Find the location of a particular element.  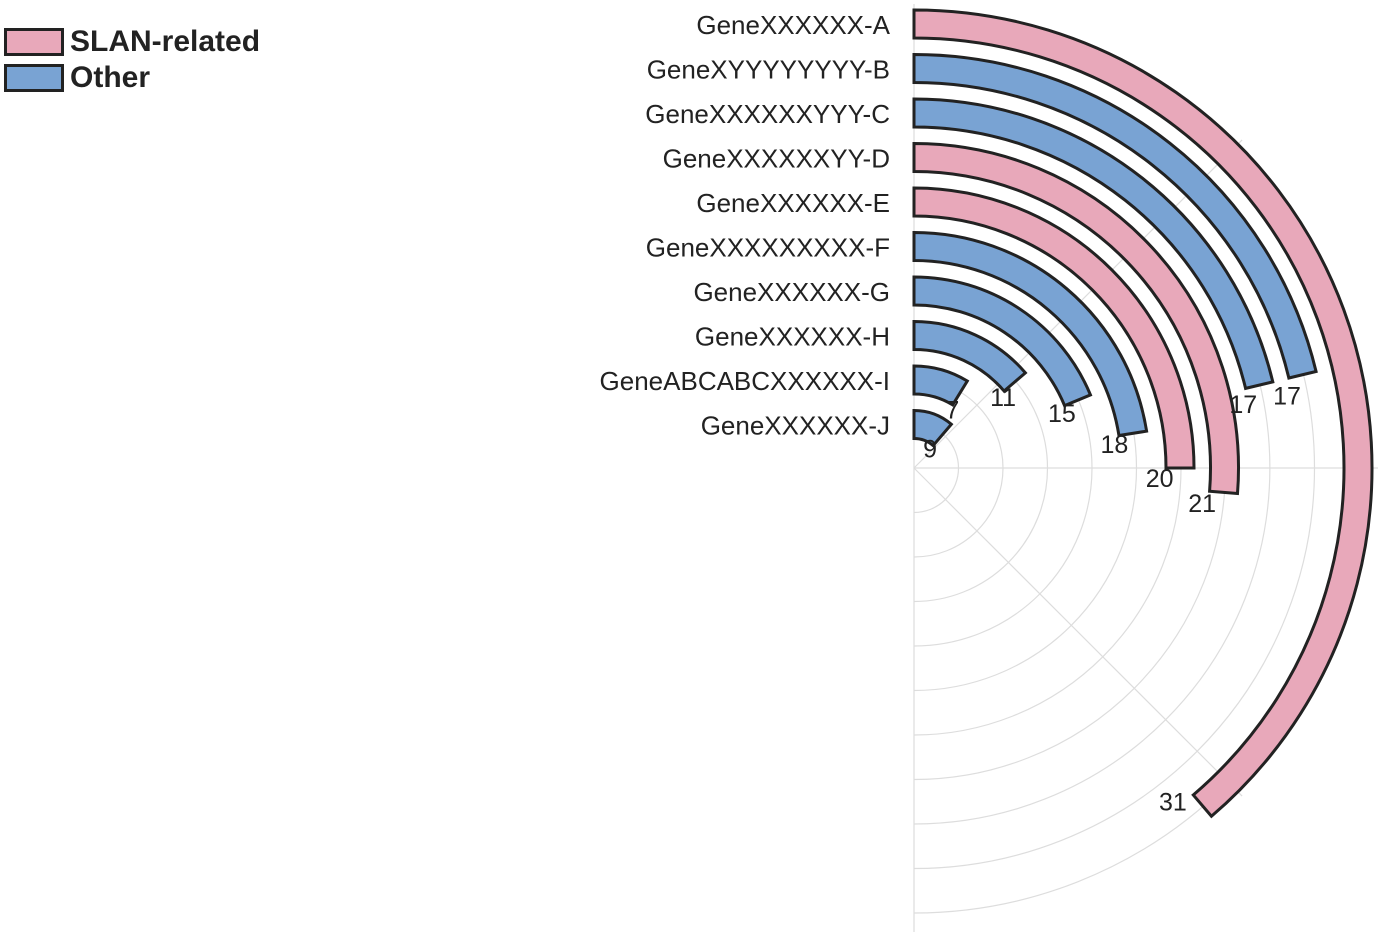

legend-item-slan-related: SLAN-related is located at coordinates (132, 42).